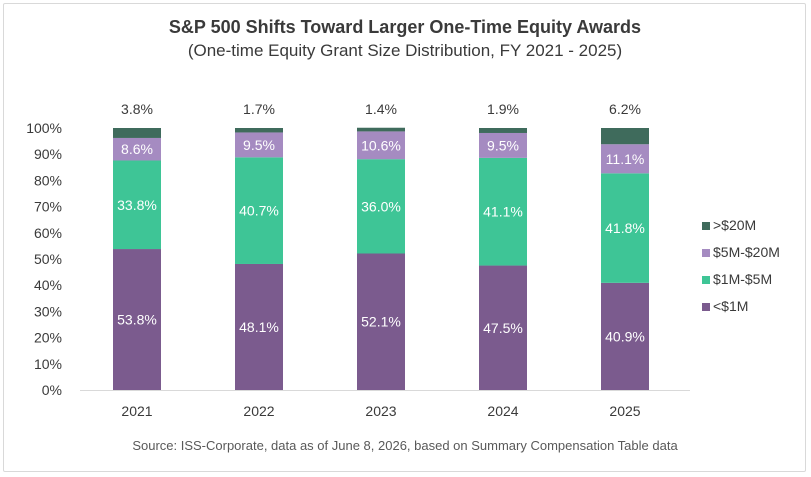  I want to click on y-tick-label: 0%, so click(52, 390).